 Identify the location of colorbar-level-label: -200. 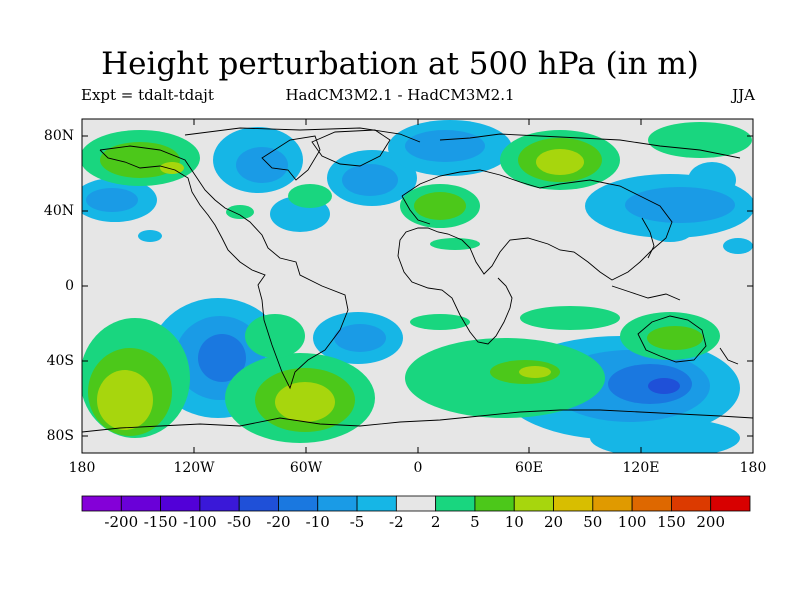
(121, 522).